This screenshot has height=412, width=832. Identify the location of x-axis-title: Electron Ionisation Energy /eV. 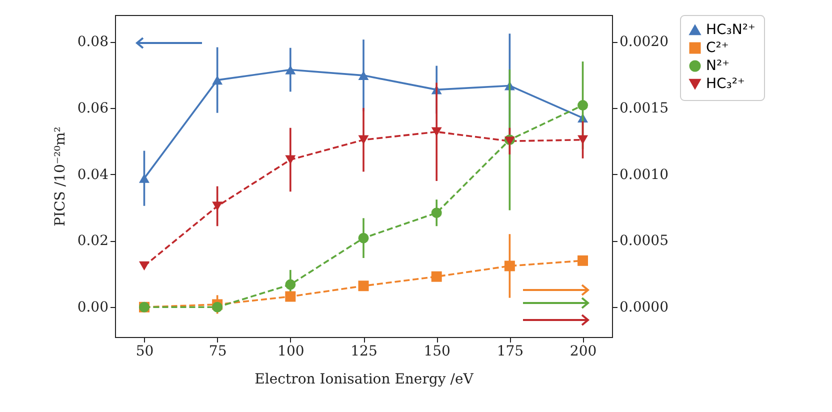
(364, 380).